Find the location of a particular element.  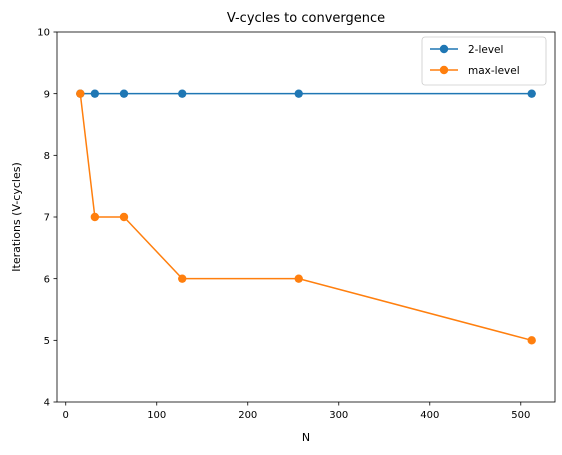

y-tick-label: 5 is located at coordinates (47, 341).